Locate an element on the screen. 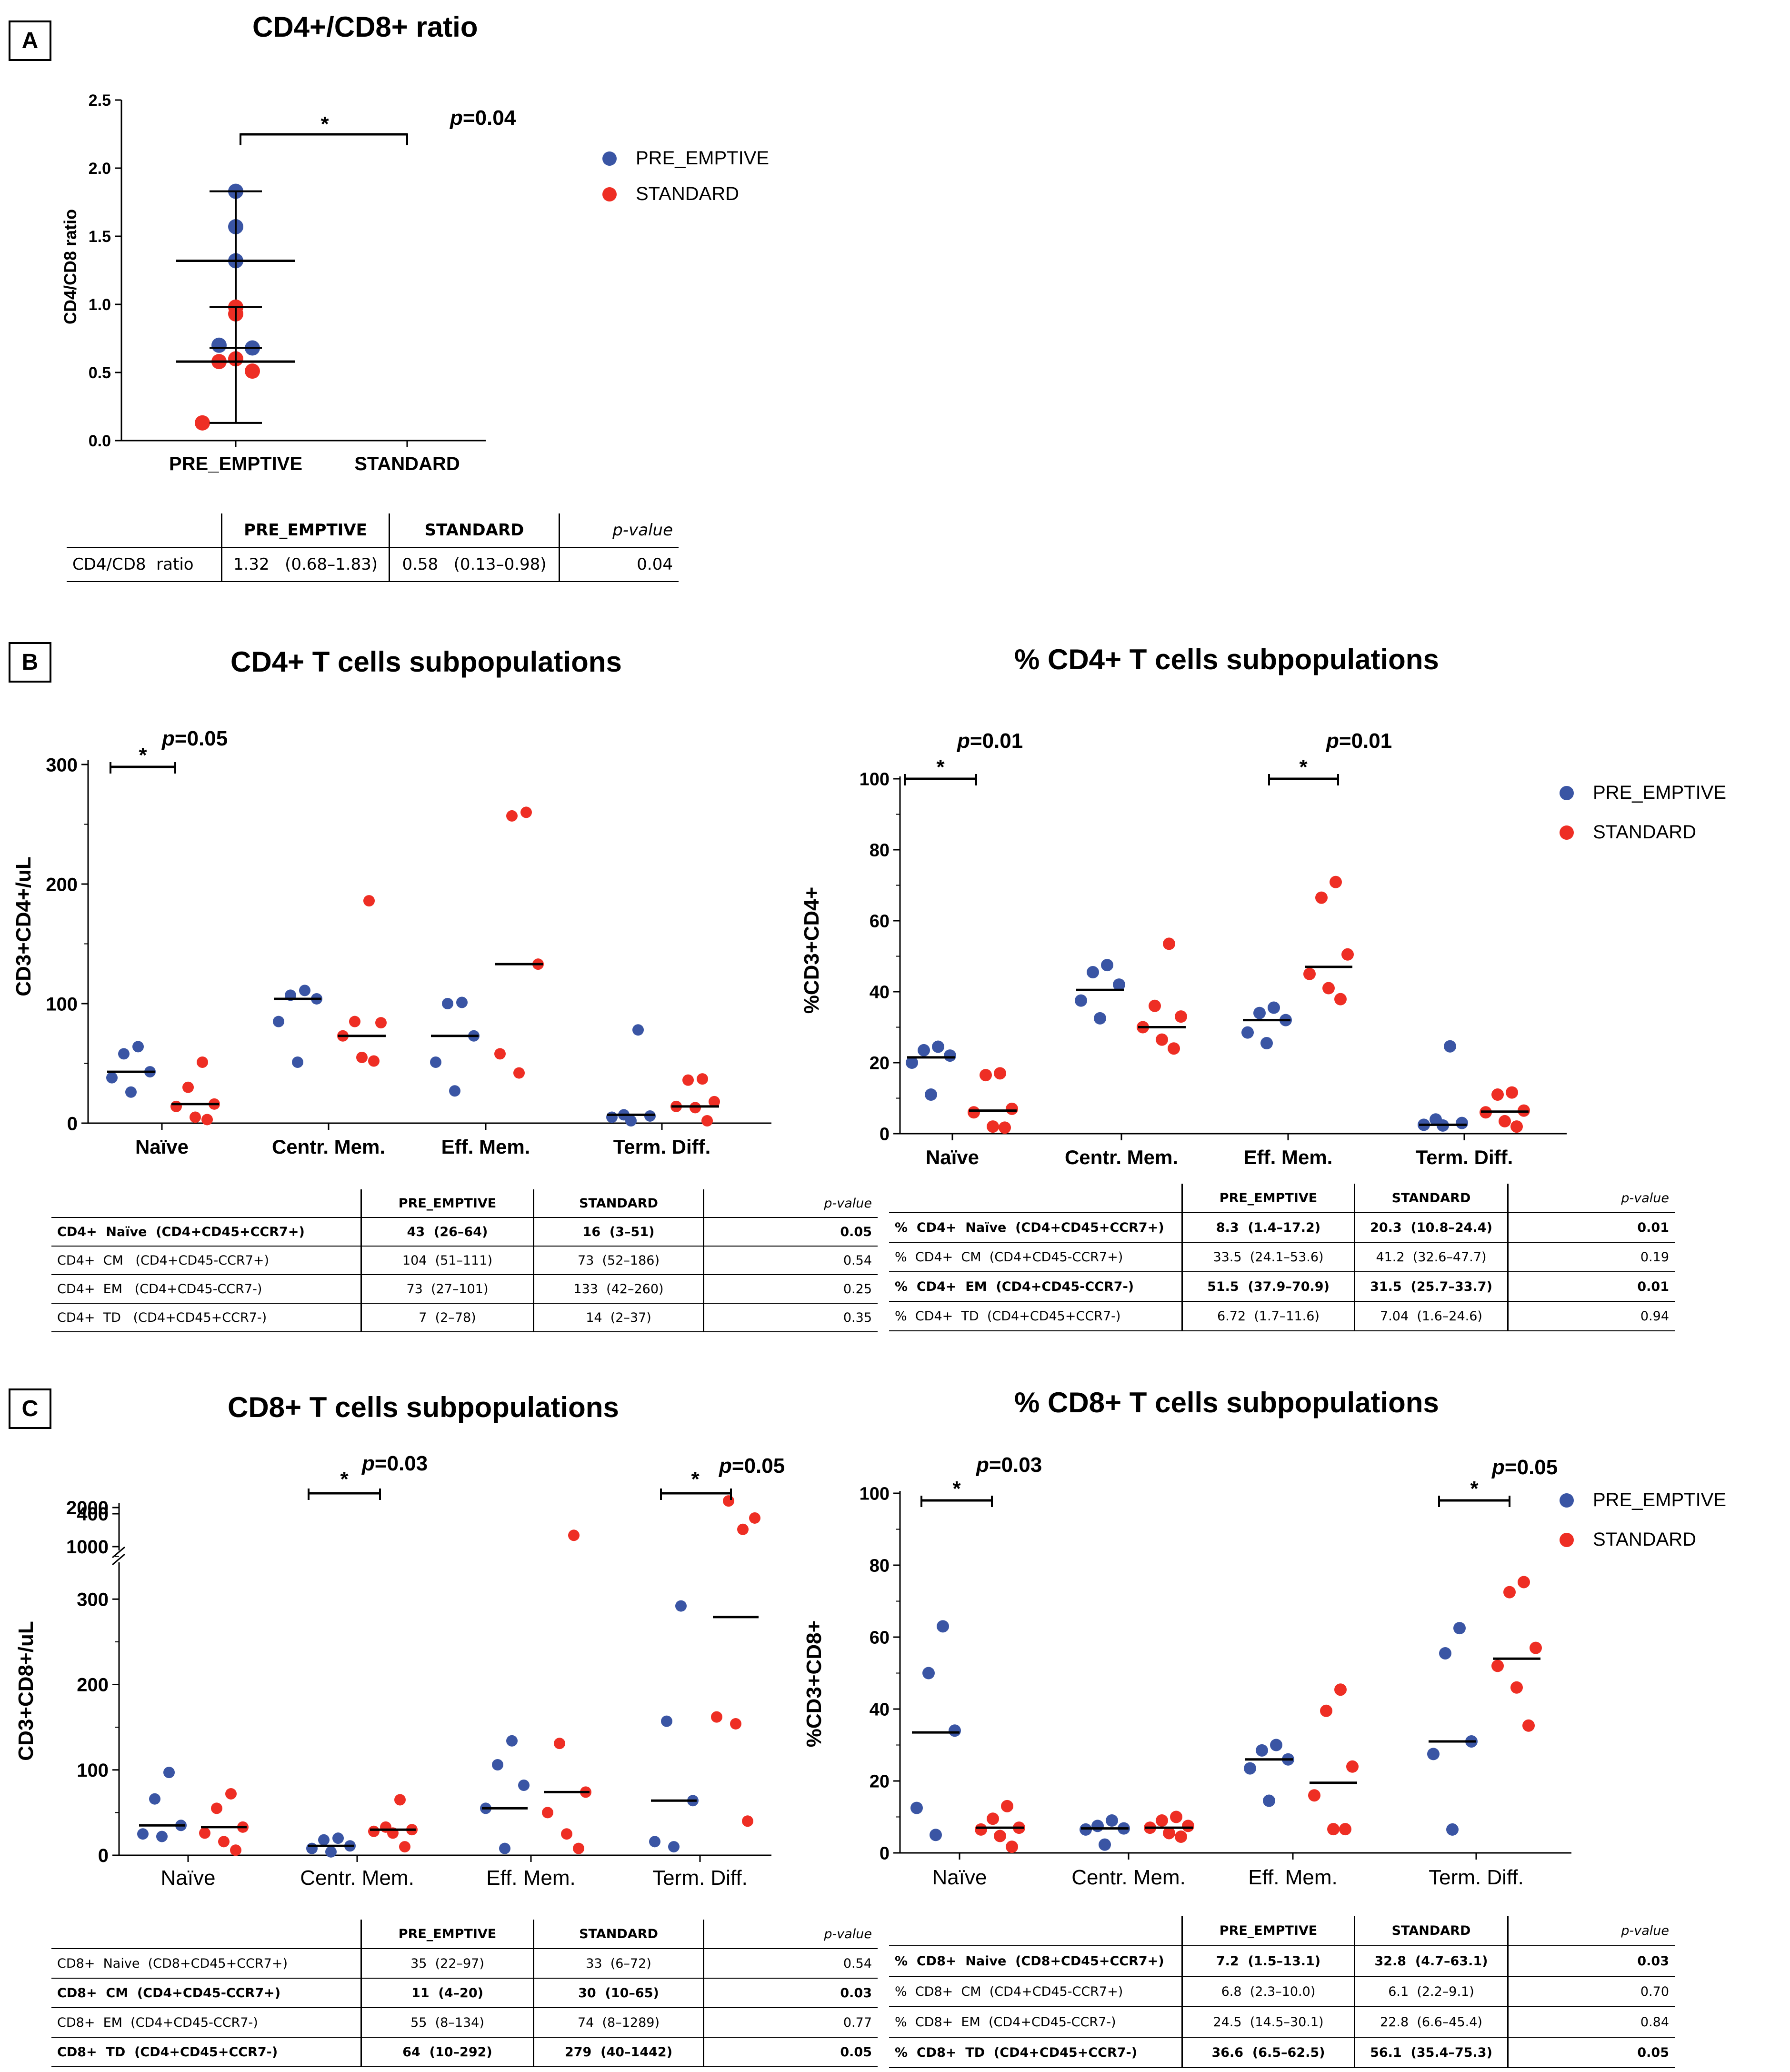  table-header-cell is located at coordinates (1035, 1198).